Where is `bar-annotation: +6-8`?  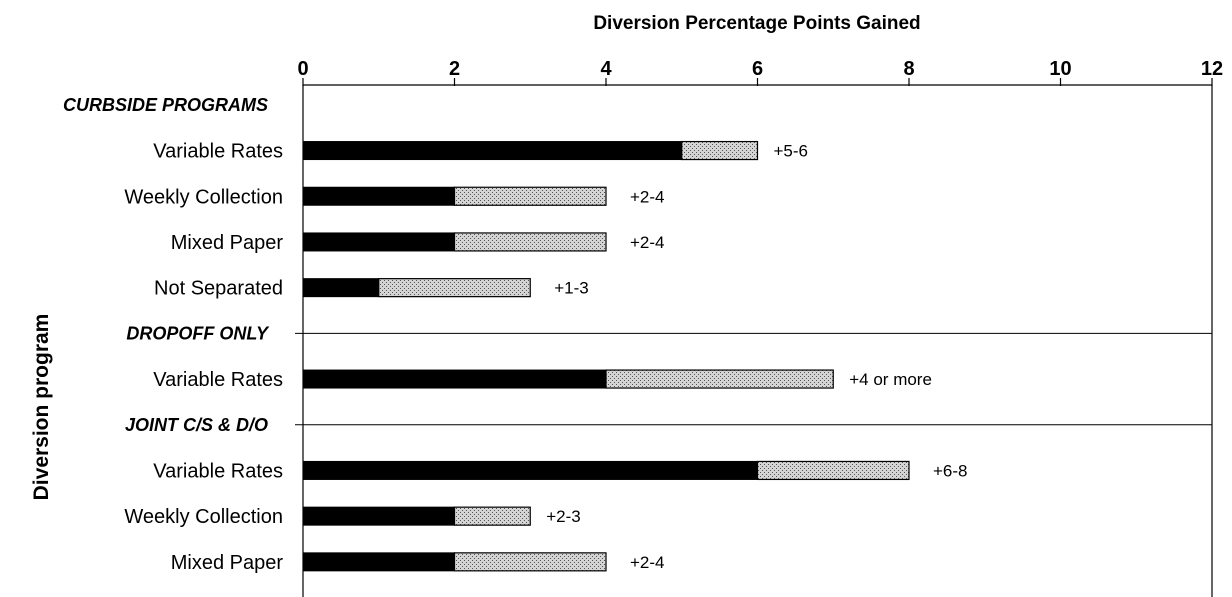
bar-annotation: +6-8 is located at coordinates (950, 470).